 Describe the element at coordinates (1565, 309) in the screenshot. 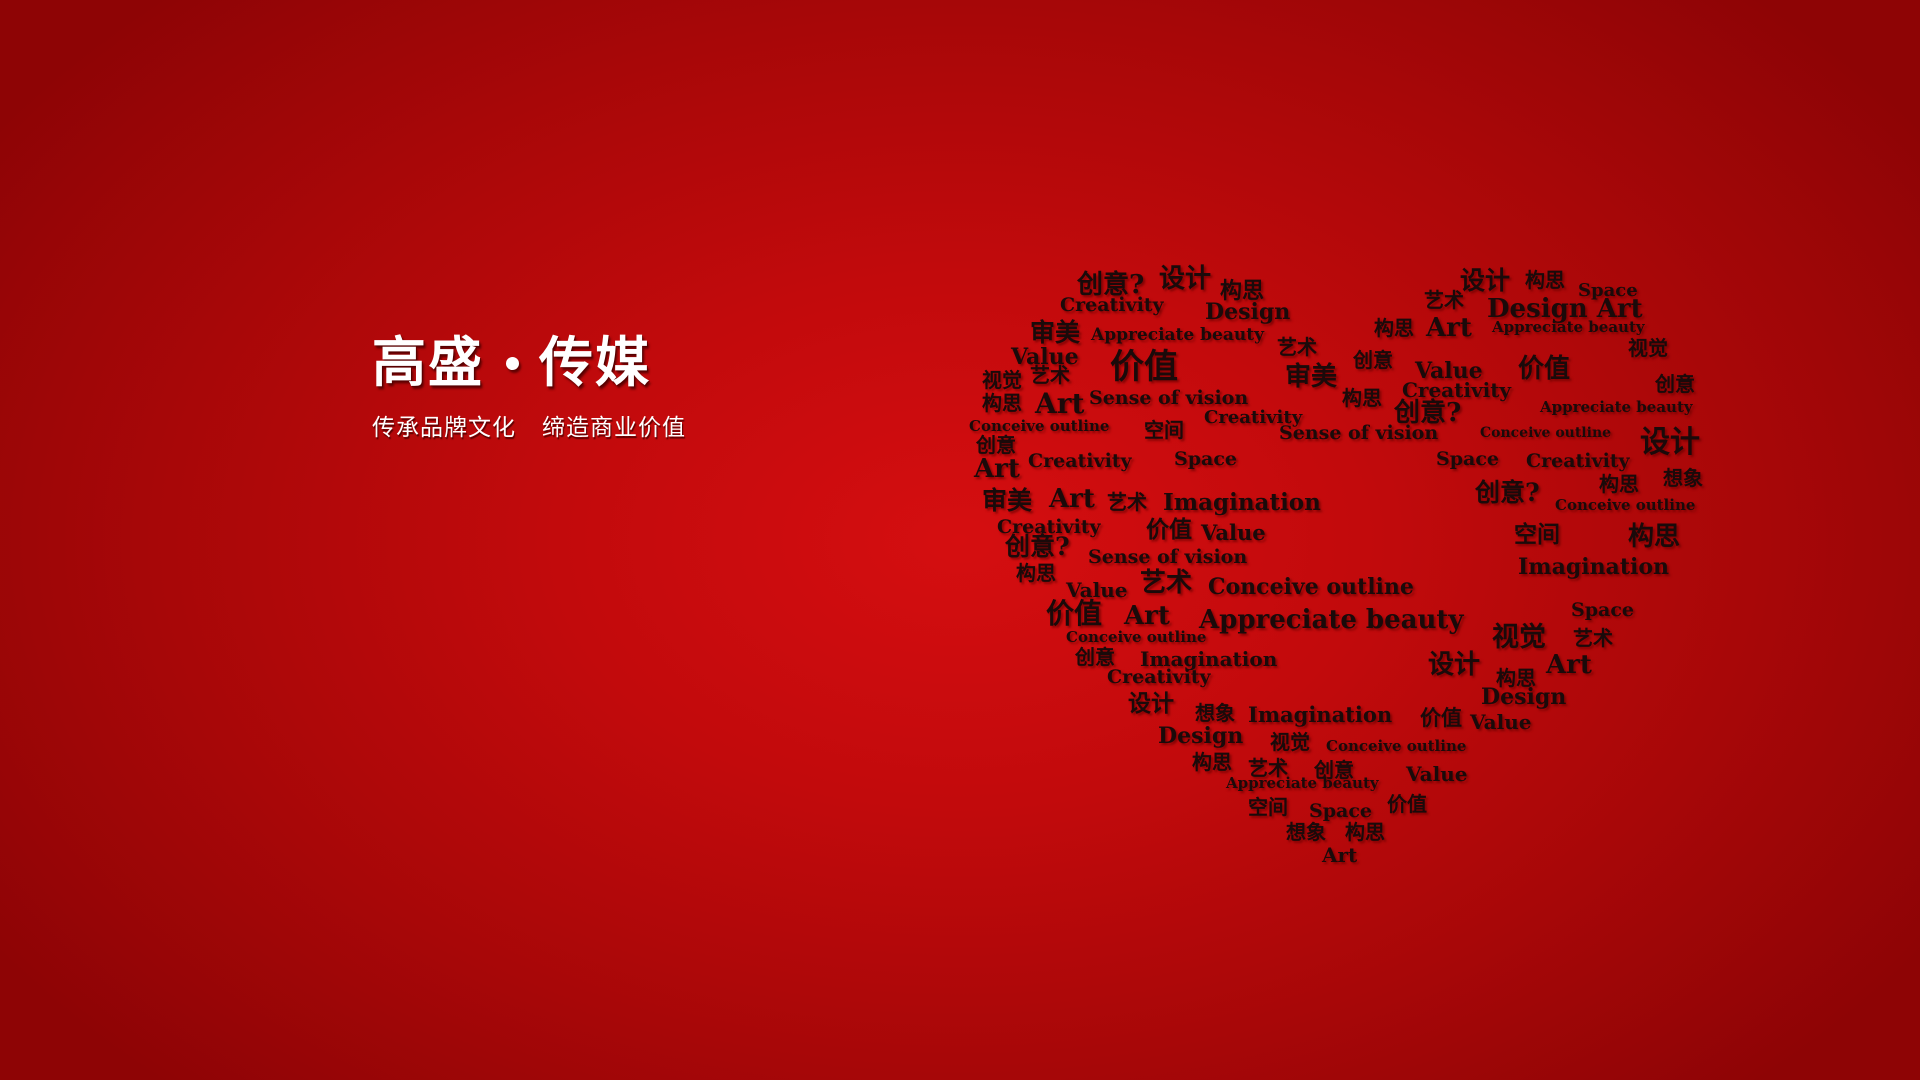

I see `heart-word: Design Art` at that location.